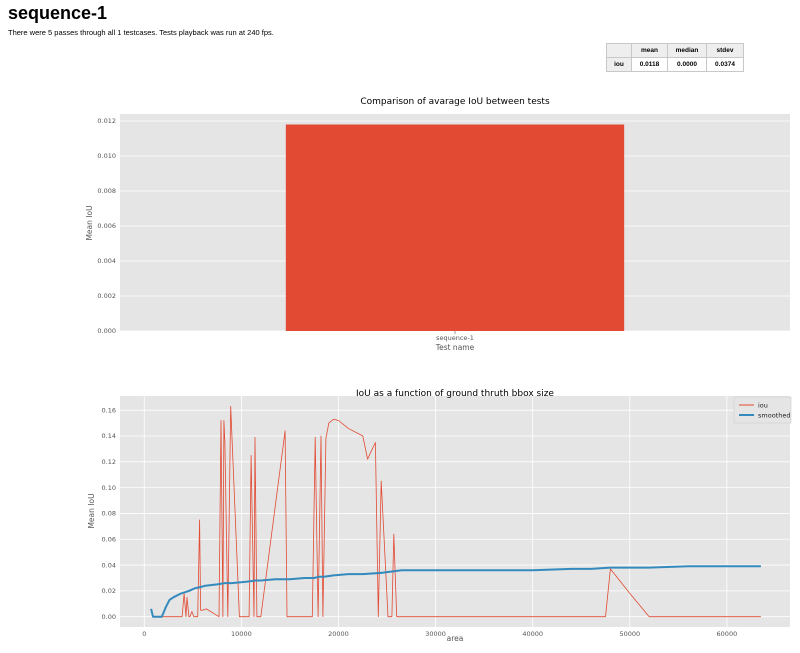  What do you see at coordinates (629, 634) in the screenshot?
I see `line-chart-x-tick-label: 50000` at bounding box center [629, 634].